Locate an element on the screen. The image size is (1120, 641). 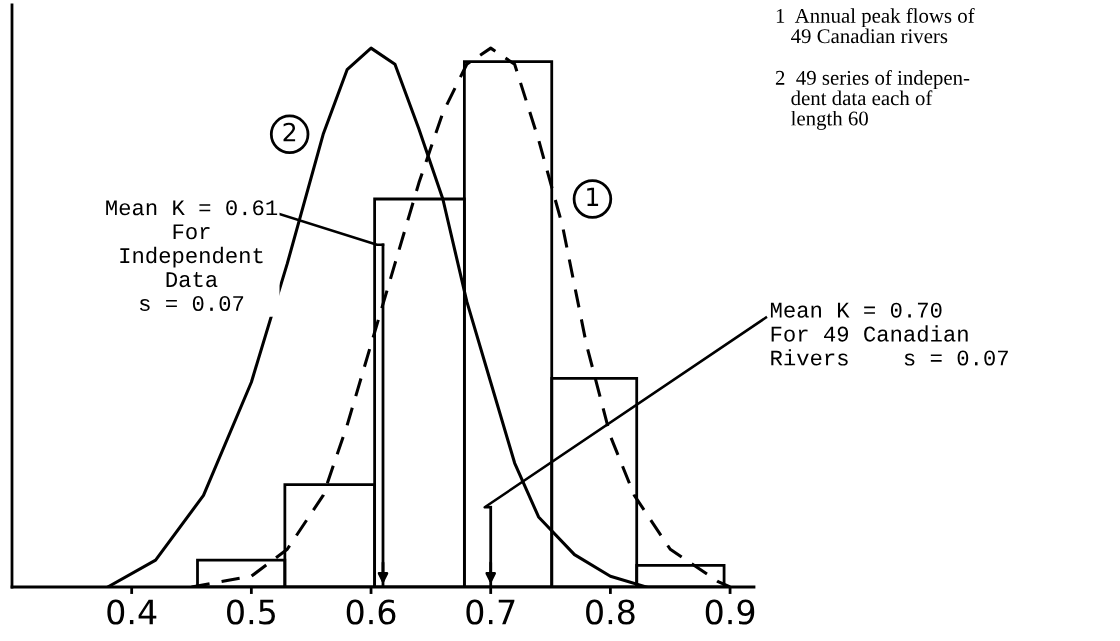
ref-line-label: Mean K = 0.70 For 49 Canadian Rivers s = 0.07 is located at coordinates (889, 334).